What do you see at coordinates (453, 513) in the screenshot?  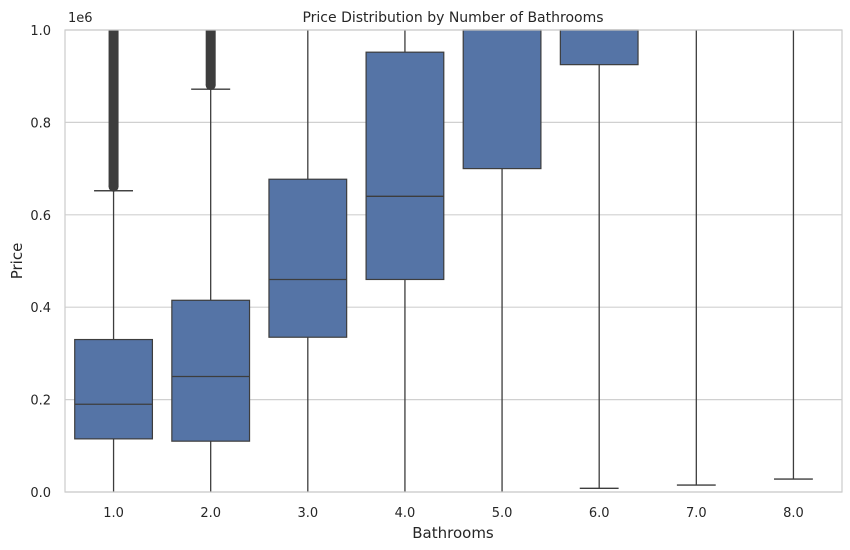 I see `x-tick-labels: 1.0 2.0 3.0 4.0 5.0 6.0 7.0 8.0` at bounding box center [453, 513].